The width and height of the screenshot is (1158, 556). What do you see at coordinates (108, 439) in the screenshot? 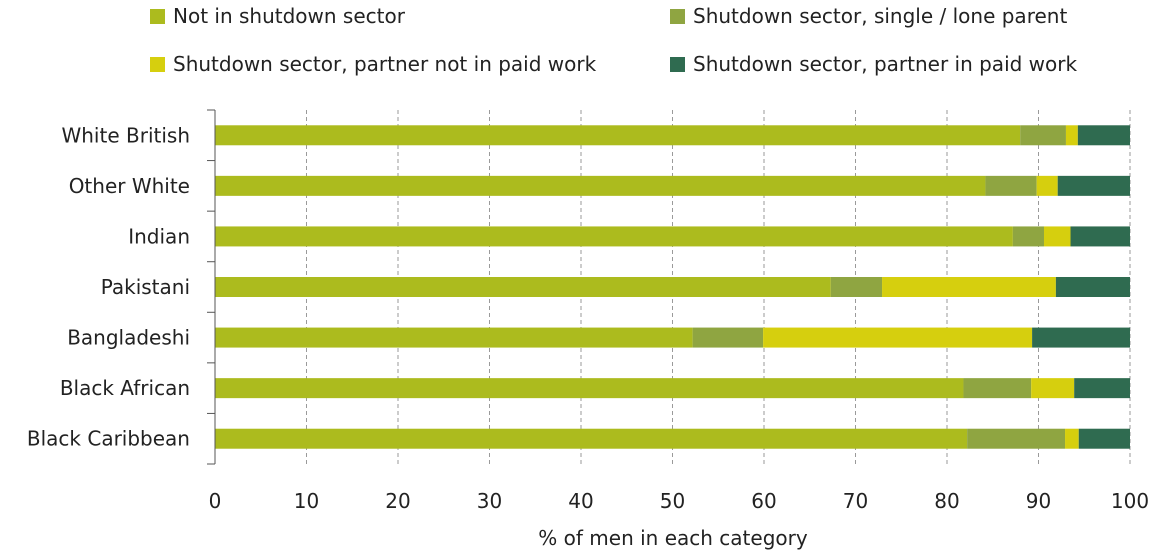
I see `y-category-label: Black Caribbean` at bounding box center [108, 439].